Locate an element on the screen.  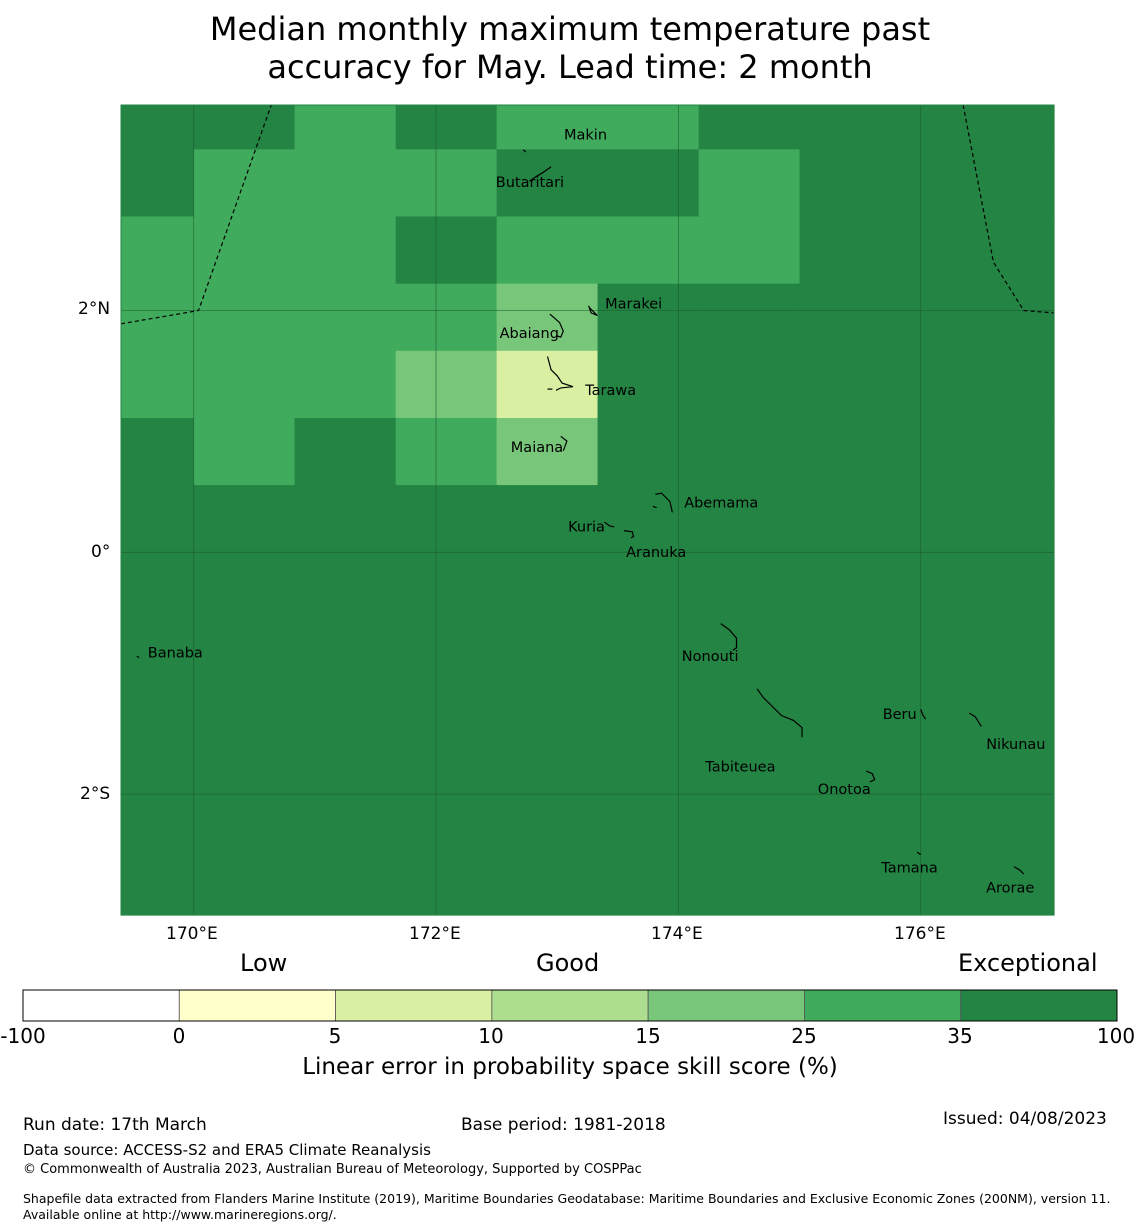
island-label: Onotoa is located at coordinates (844, 790).